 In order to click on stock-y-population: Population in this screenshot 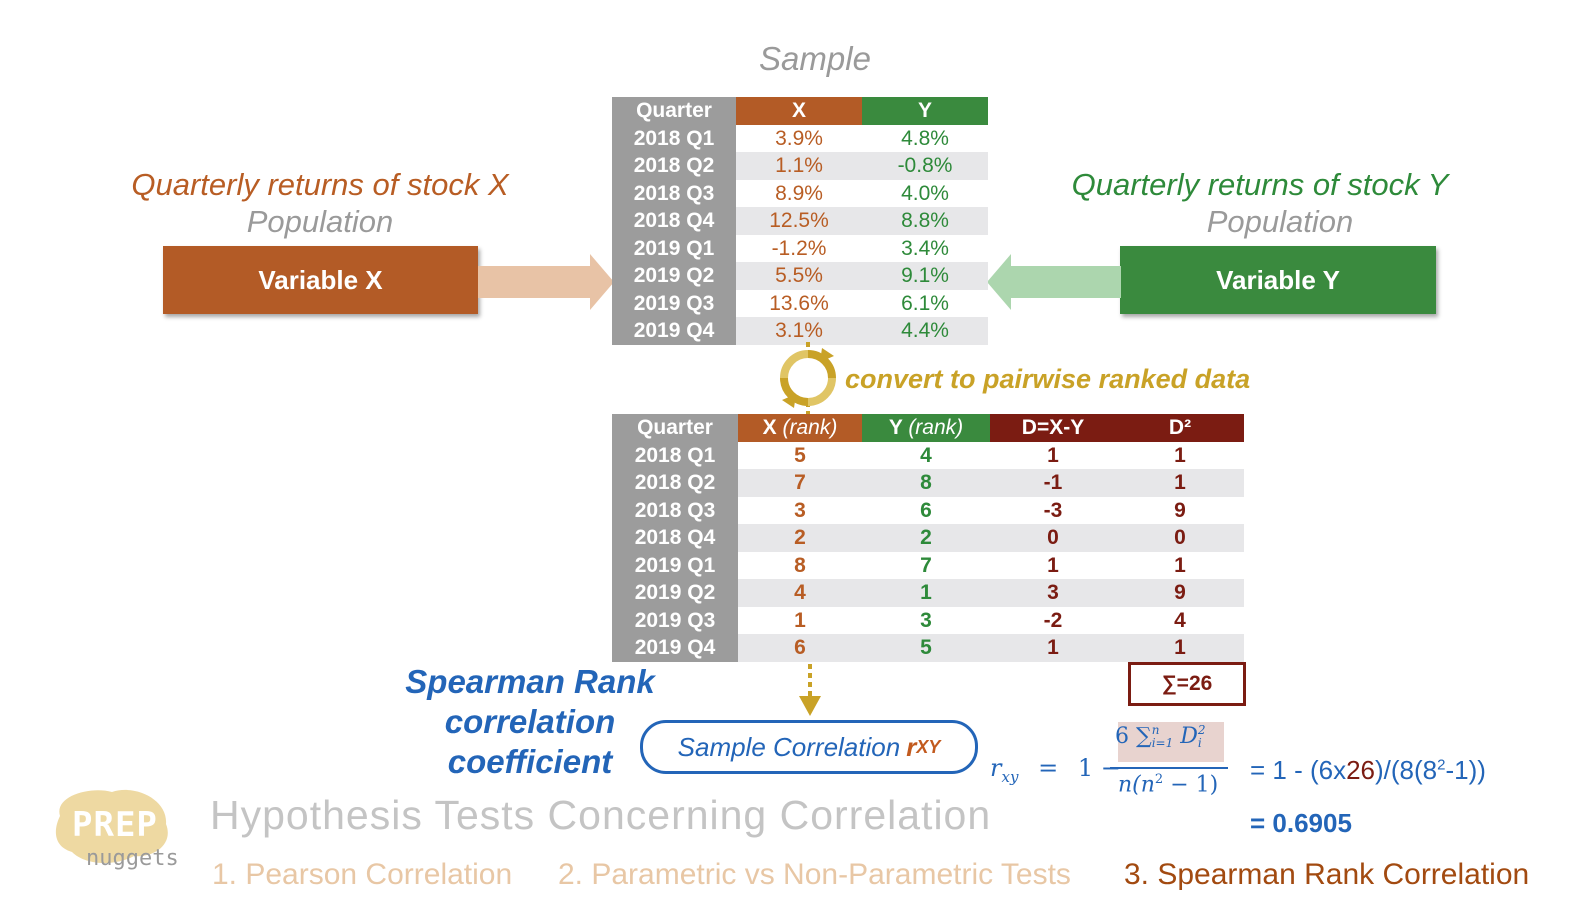, I will do `click(1280, 221)`.